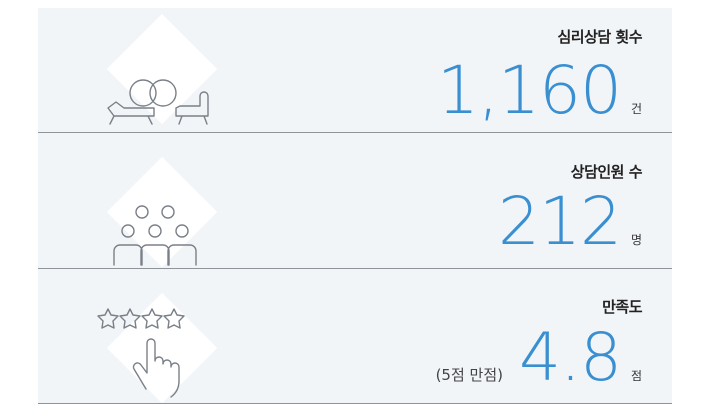 Image resolution: width=709 pixels, height=415 pixels. What do you see at coordinates (636, 109) in the screenshot?
I see `stat-unit: 건` at bounding box center [636, 109].